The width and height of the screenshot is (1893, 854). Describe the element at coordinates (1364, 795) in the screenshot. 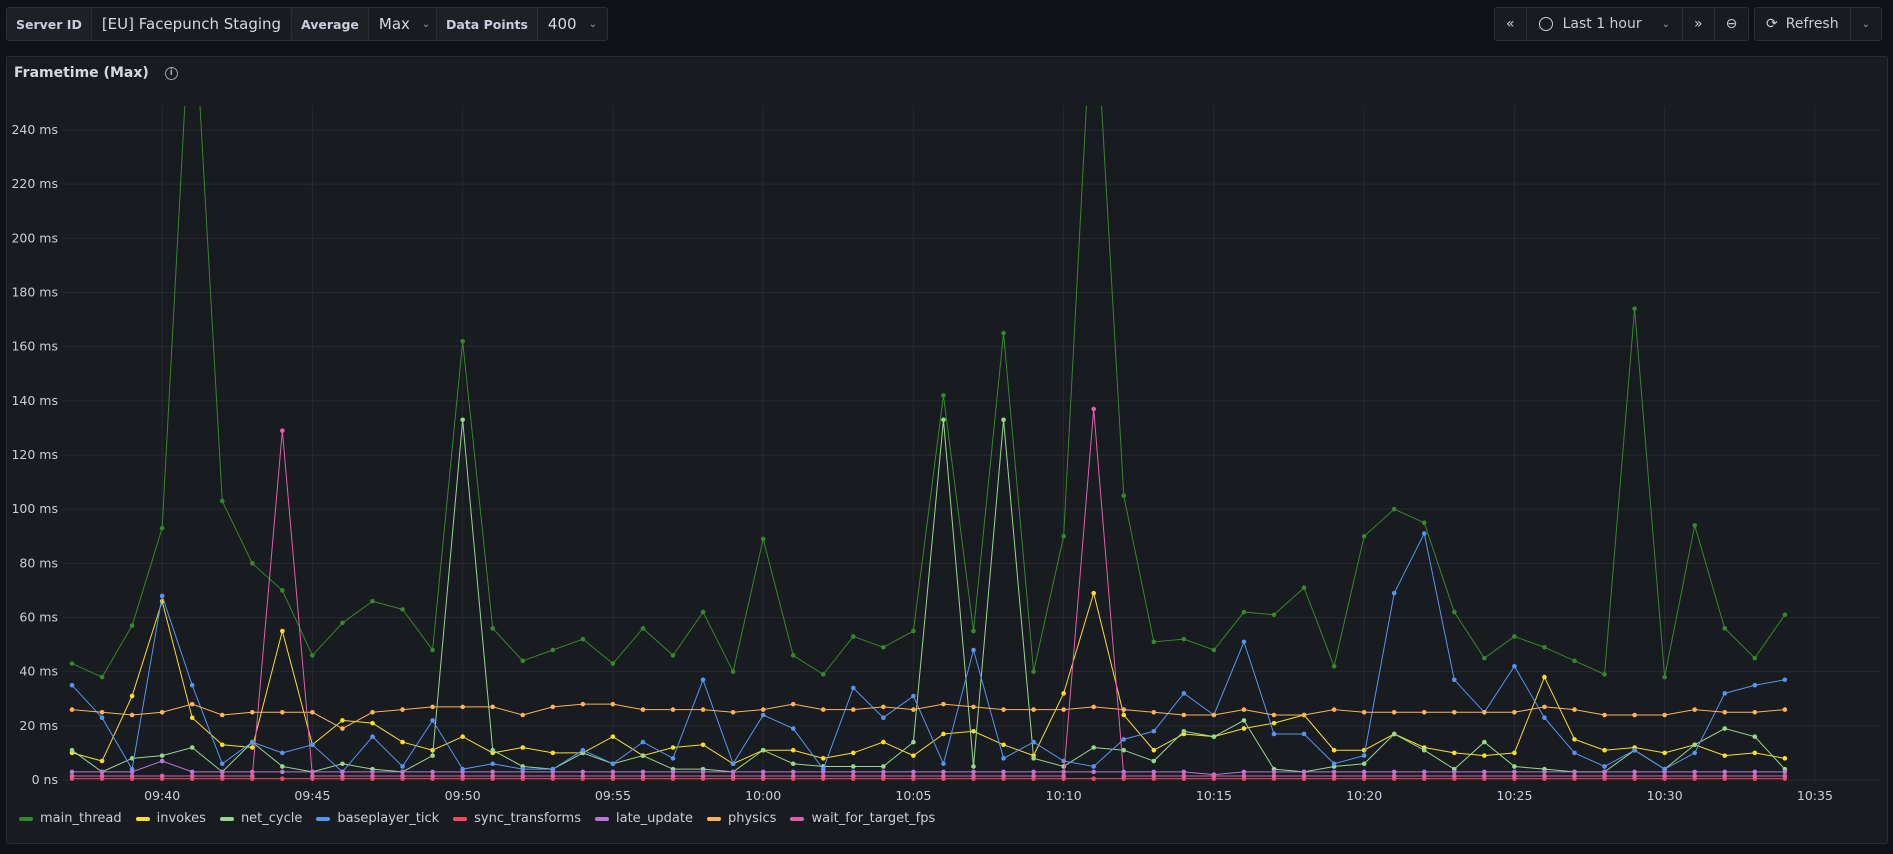

I see `x-tick-label: 10:20` at that location.